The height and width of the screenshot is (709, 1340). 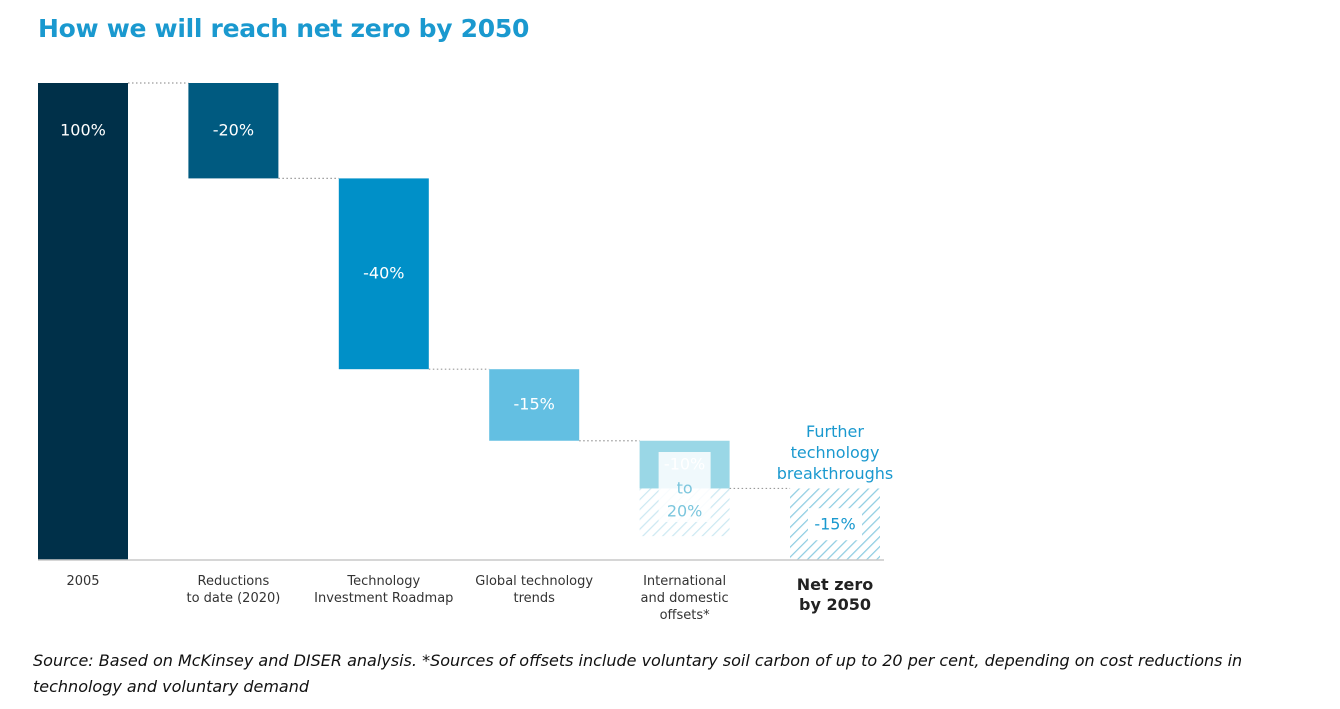 I want to click on annotation-text: breakthroughs, so click(x=835, y=473).